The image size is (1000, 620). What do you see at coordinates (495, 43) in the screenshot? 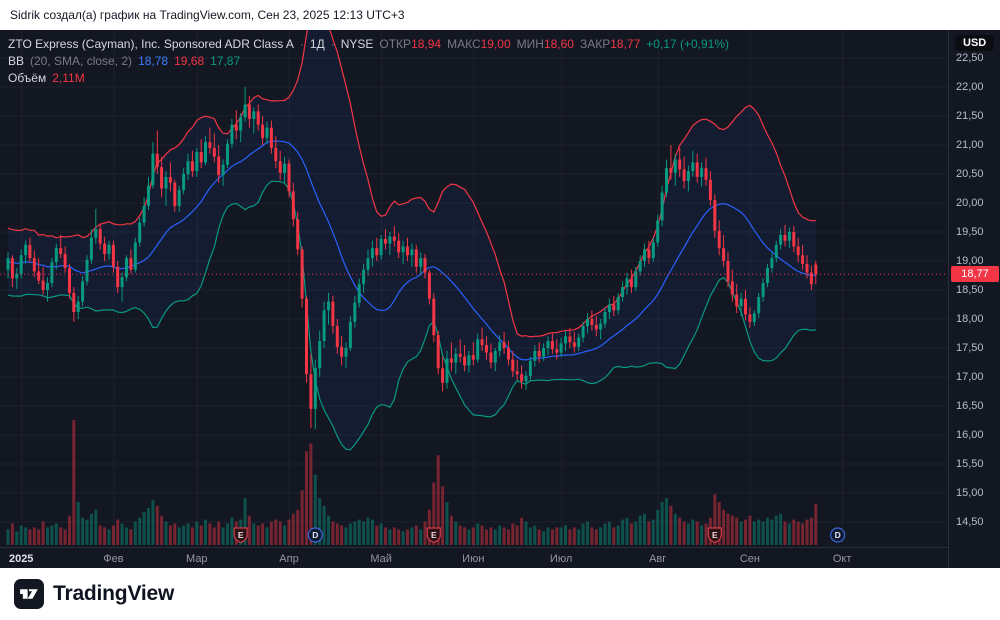
I see `high-value: 19,00` at bounding box center [495, 43].